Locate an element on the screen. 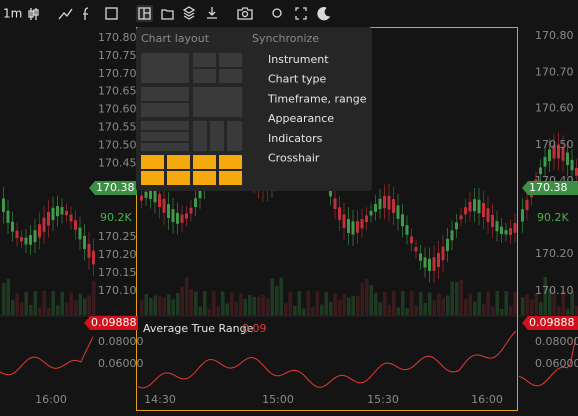  sync-option: Indicators is located at coordinates (295, 138).